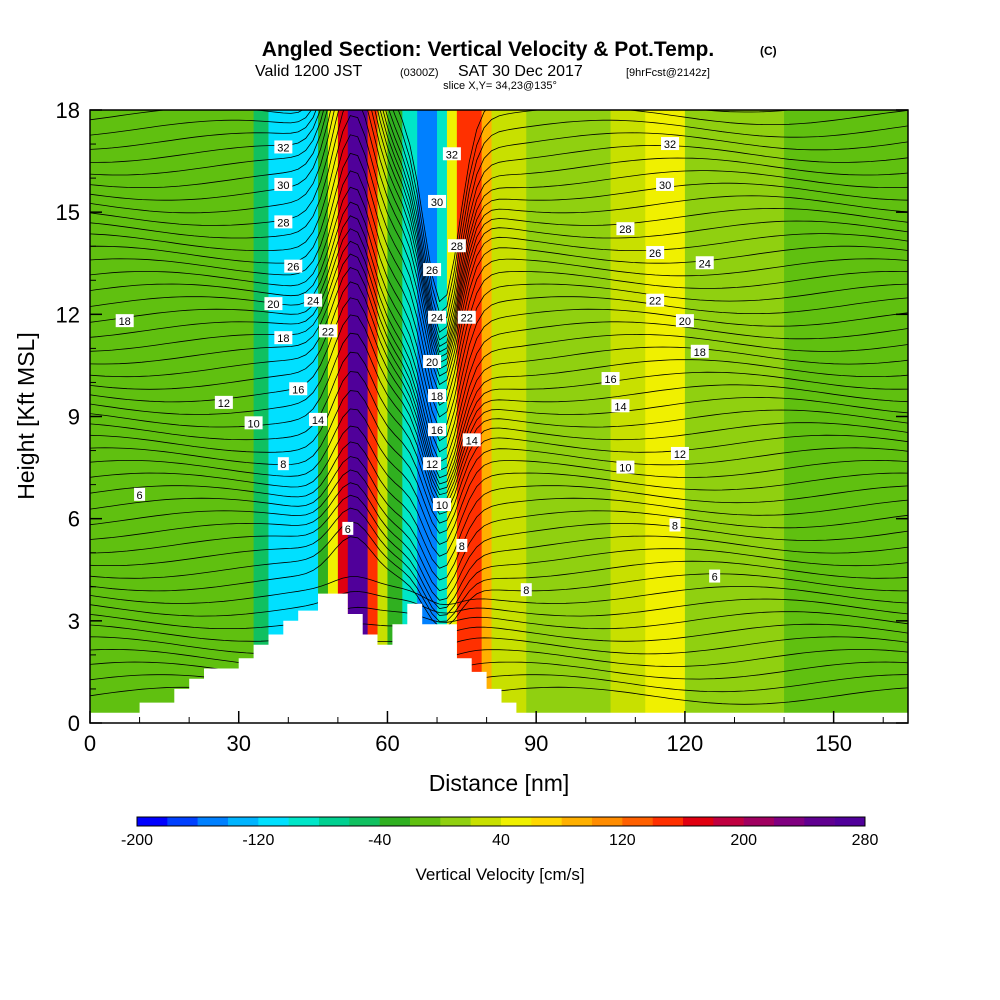  I want to click on x-tick-label-5: 150, so click(833, 743).